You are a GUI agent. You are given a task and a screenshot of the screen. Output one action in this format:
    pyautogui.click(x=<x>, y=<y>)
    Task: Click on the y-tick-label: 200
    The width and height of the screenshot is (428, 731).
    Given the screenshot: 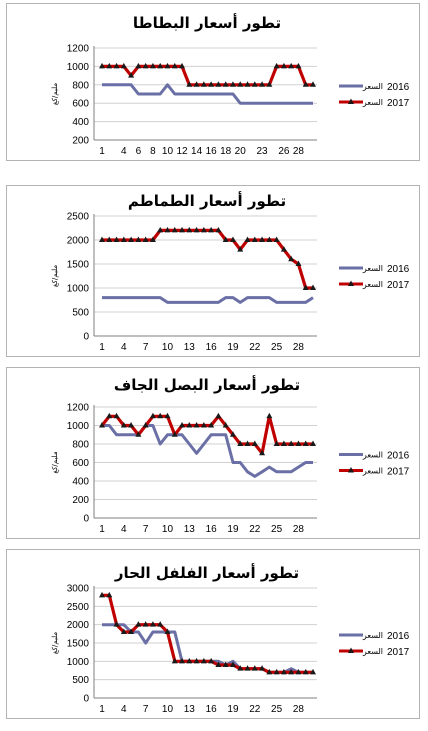 What is the action you would take?
    pyautogui.click(x=80, y=500)
    